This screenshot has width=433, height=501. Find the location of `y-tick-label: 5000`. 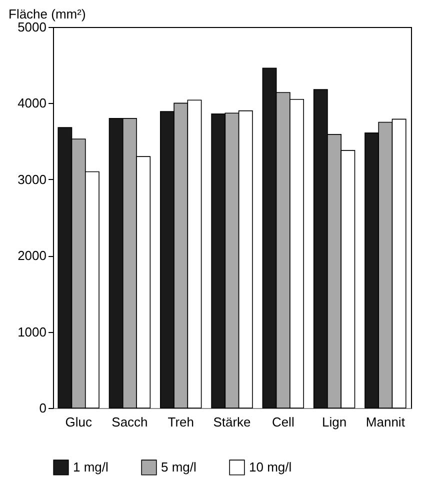

y-tick-label: 5000 is located at coordinates (32, 27).